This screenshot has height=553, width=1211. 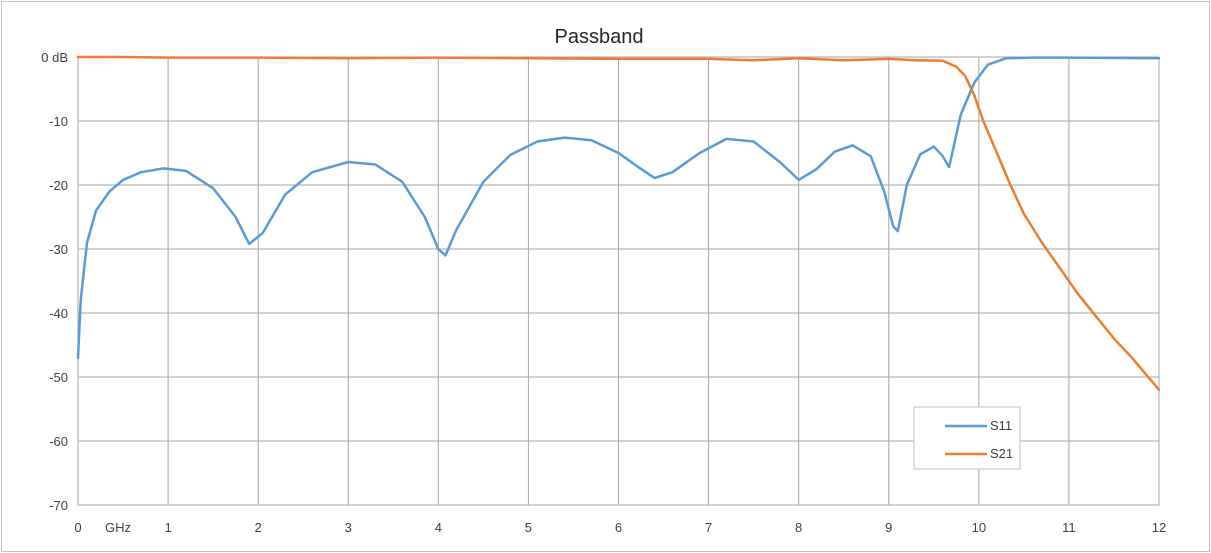 I want to click on legend-label-s11: S11, so click(x=1001, y=425).